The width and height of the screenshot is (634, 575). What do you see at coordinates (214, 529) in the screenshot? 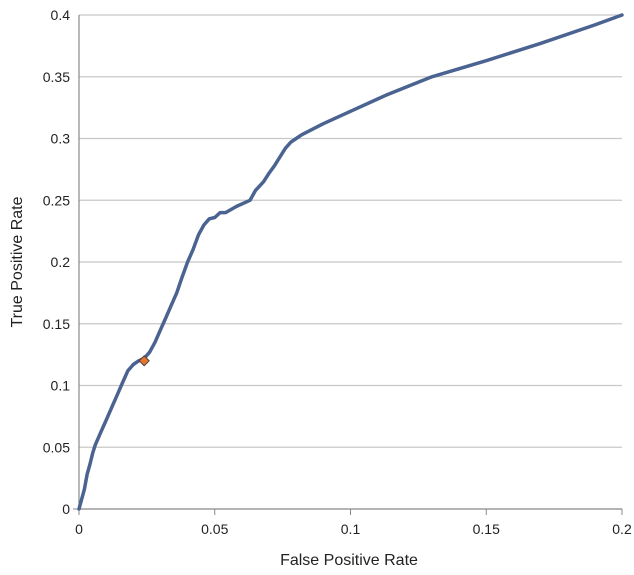
I see `x-tick-label: 0.05` at bounding box center [214, 529].